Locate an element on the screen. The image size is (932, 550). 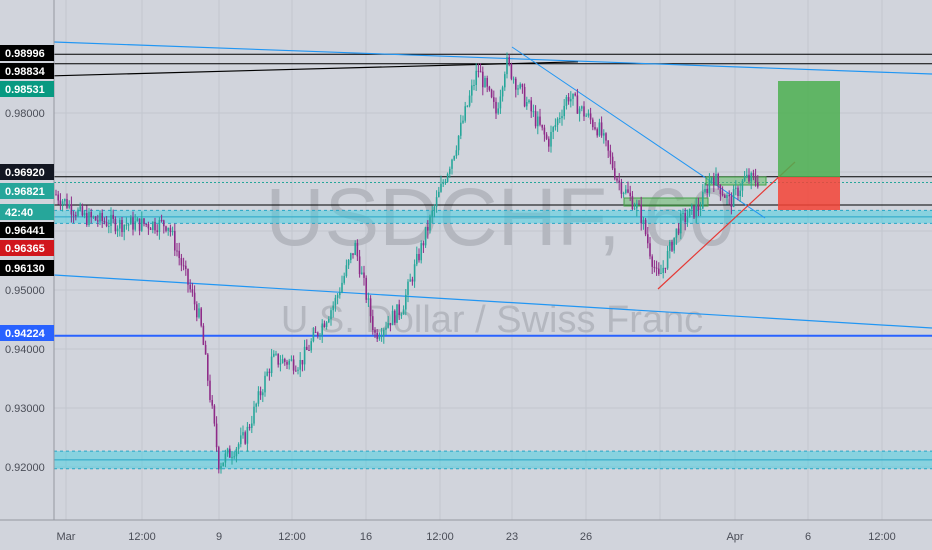
price-tag: 0.98531 is located at coordinates (27, 89).